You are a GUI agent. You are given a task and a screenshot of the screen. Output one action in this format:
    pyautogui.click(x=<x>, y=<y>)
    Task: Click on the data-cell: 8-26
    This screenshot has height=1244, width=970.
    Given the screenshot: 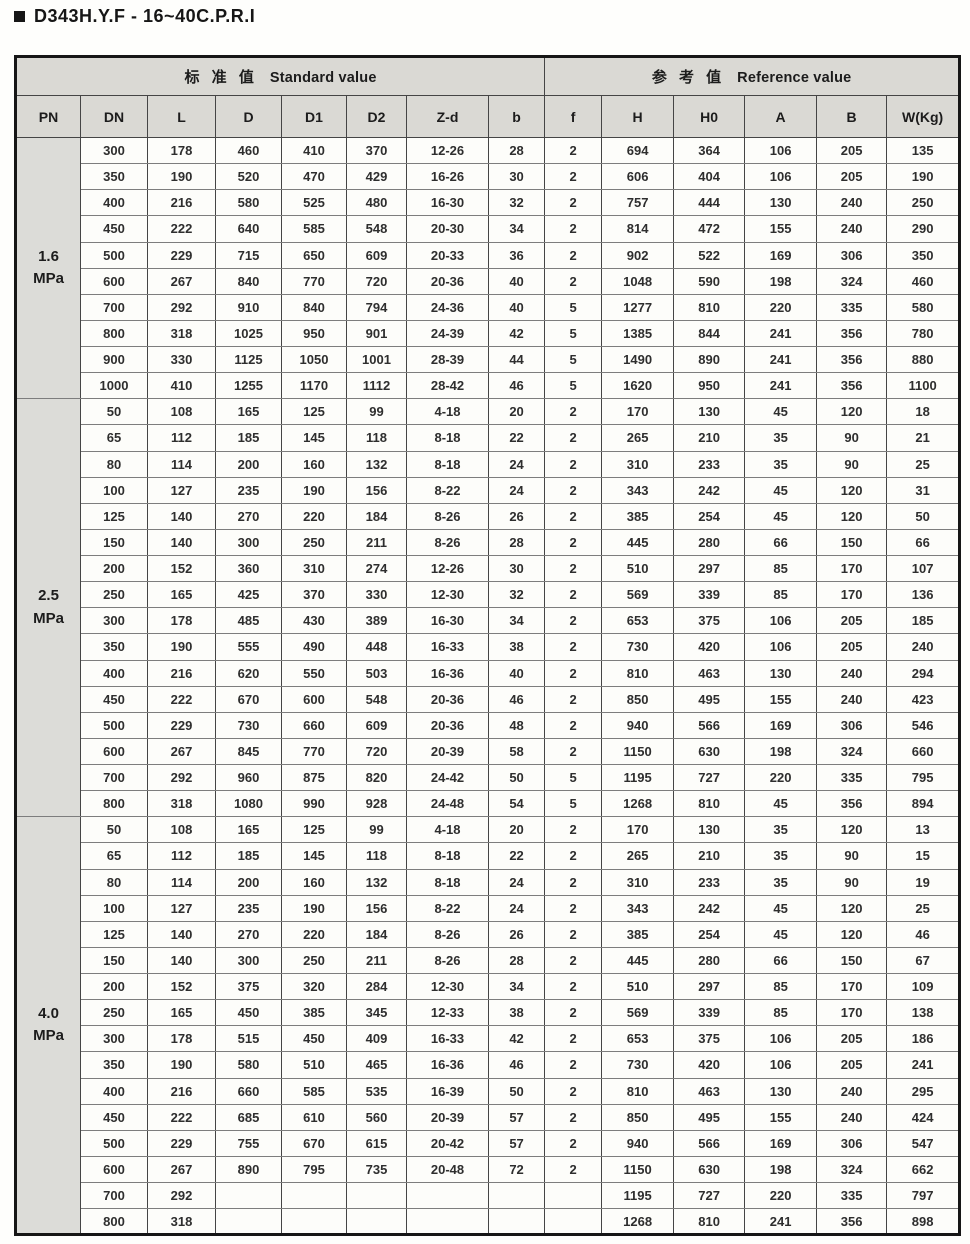 What is the action you would take?
    pyautogui.click(x=447, y=516)
    